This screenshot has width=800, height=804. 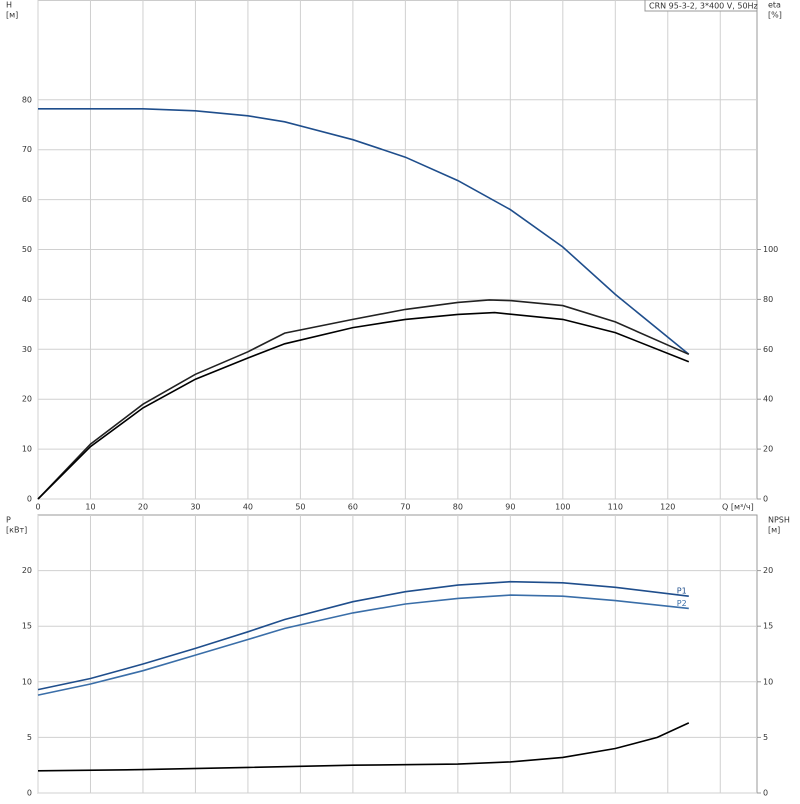 I want to click on x-axis-label: Q [м³/ч], so click(x=738, y=507).